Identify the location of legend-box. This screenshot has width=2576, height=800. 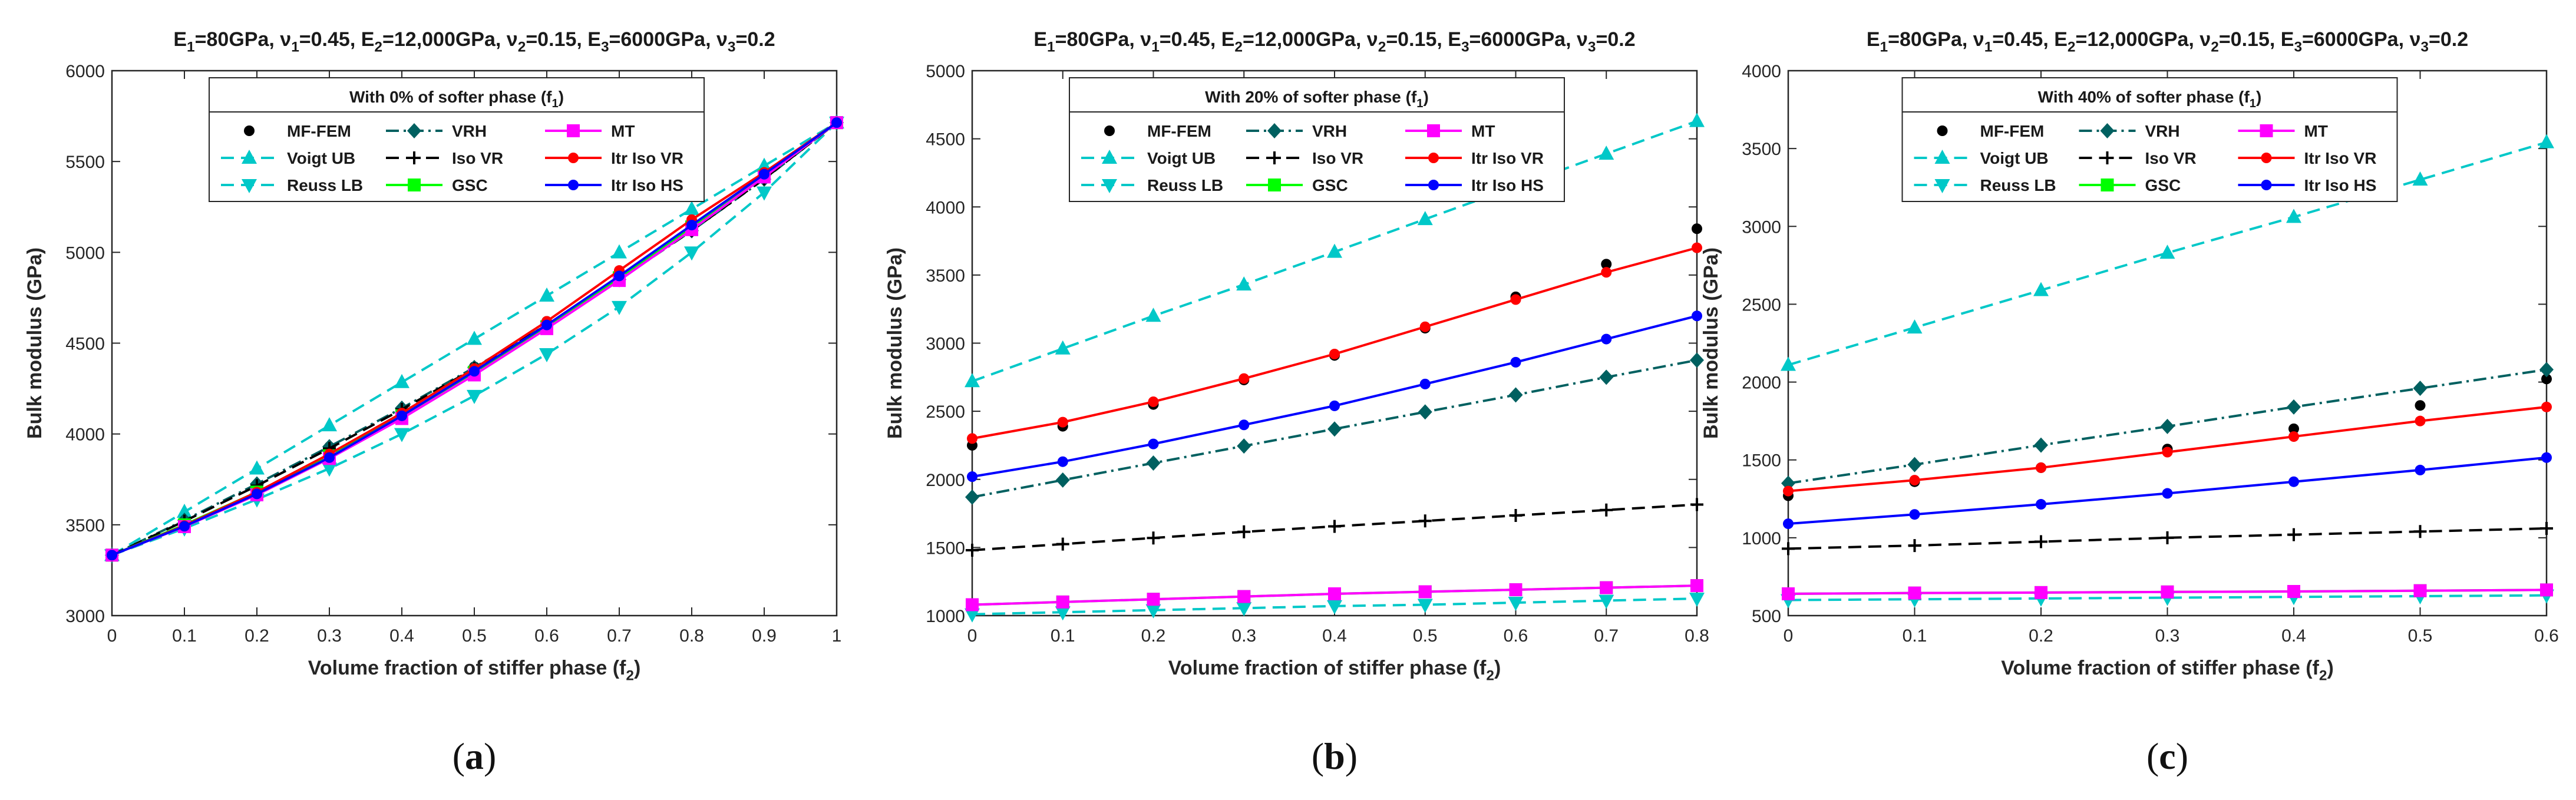
(2149, 139).